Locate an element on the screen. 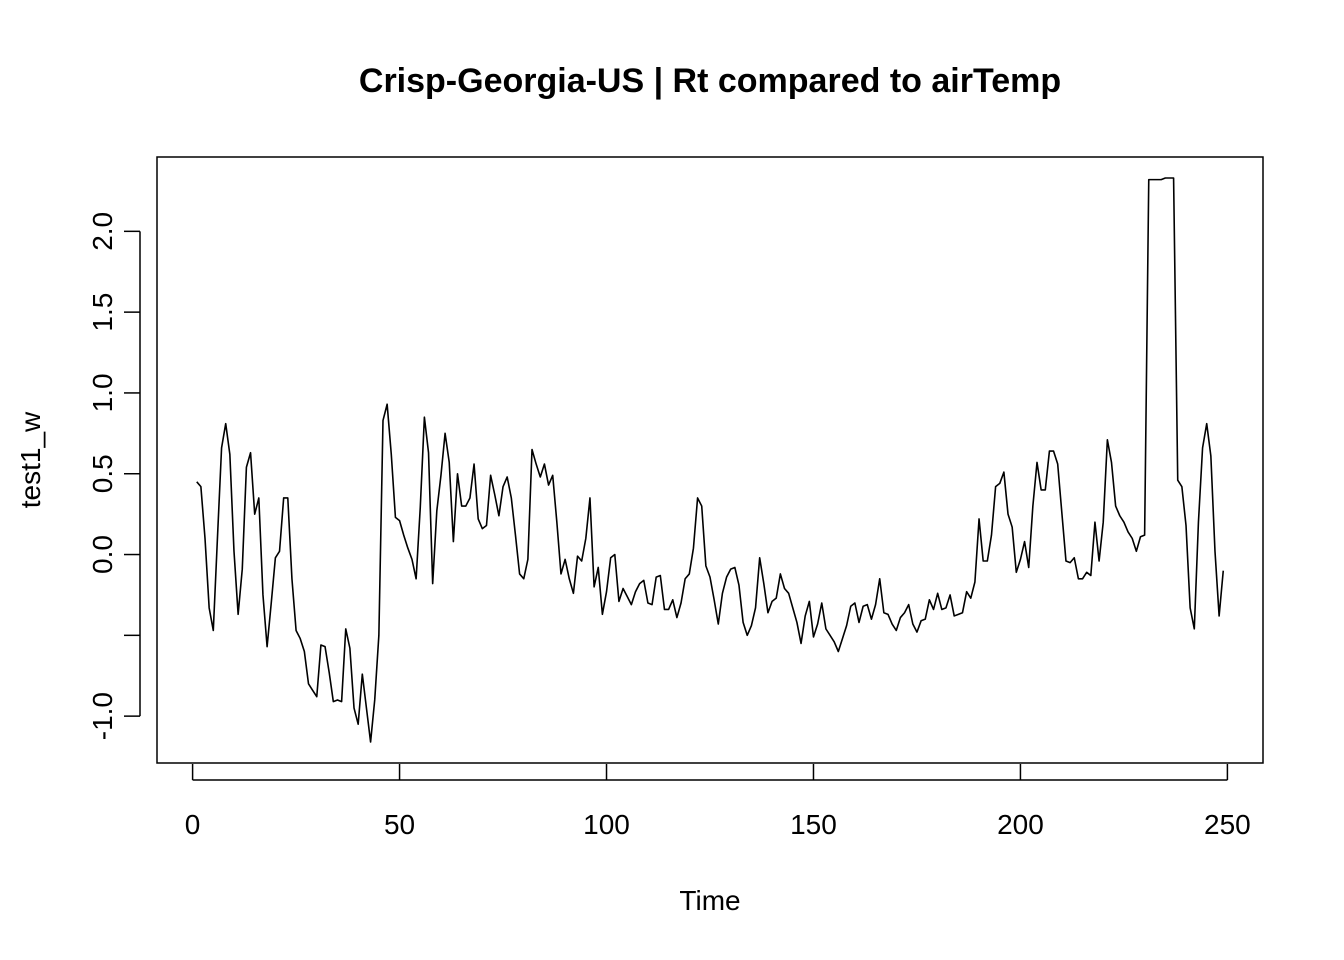 Image resolution: width=1344 pixels, height=960 pixels. y-tick-label: 0.5 is located at coordinates (102, 473).